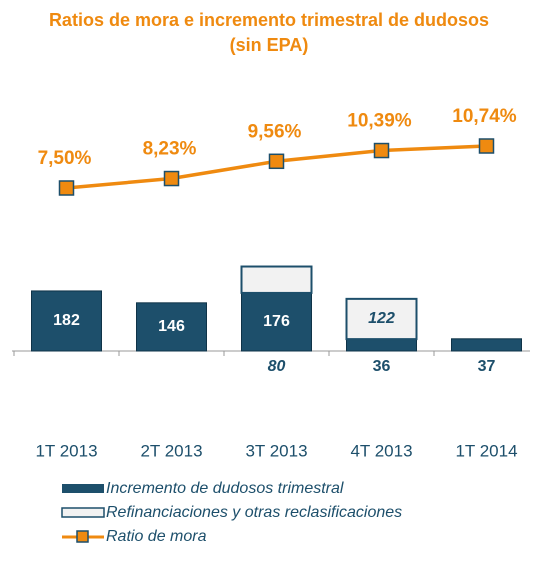 The image size is (538, 571). What do you see at coordinates (276, 450) in the screenshot?
I see `x-tick-label: 3T 2013` at bounding box center [276, 450].